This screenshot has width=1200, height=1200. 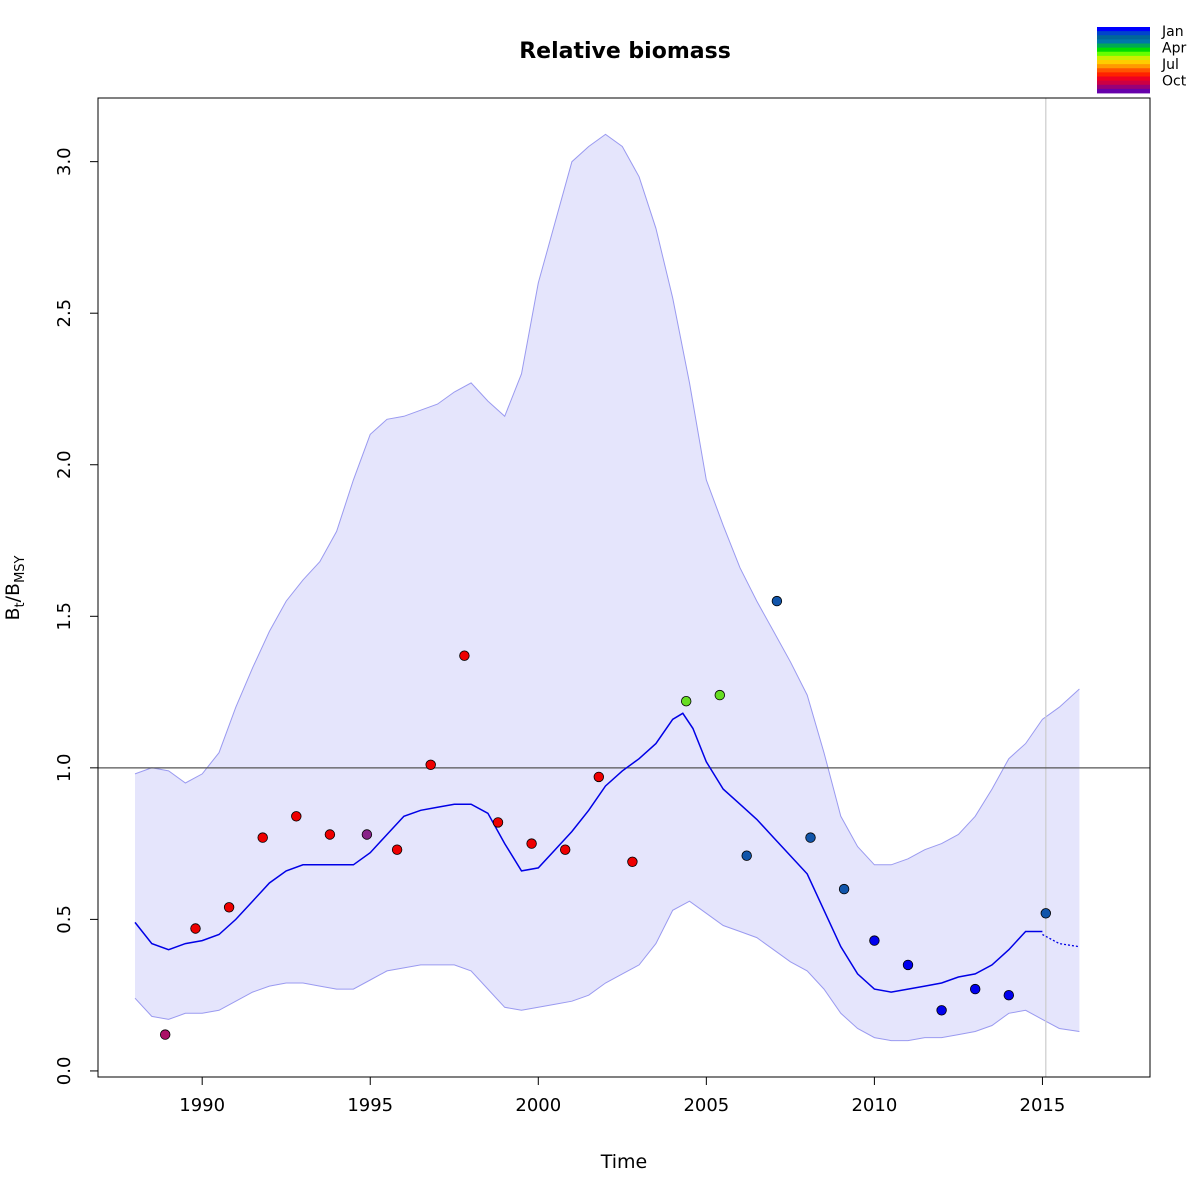 What do you see at coordinates (76, 616) in the screenshot?
I see `y-axis: 0.0 0.5 1.0 1.5 2.0 2.5 3.0` at bounding box center [76, 616].